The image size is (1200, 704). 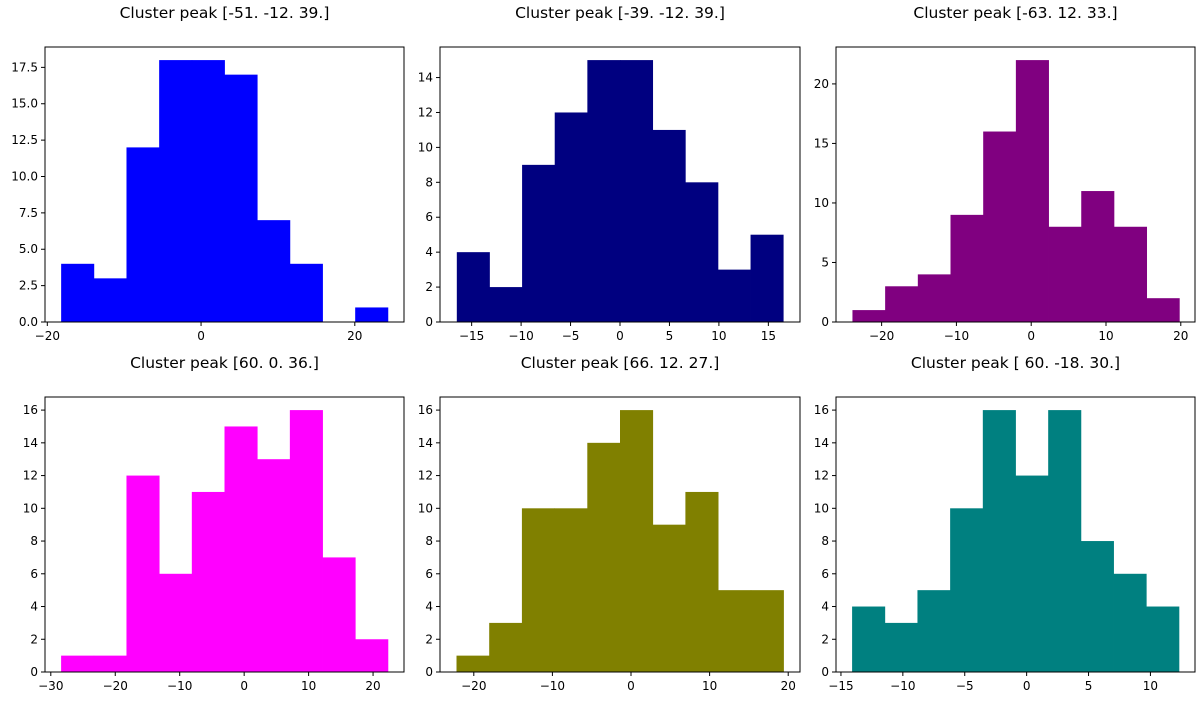 I want to click on x-tick-label: 5, so click(x=670, y=336).